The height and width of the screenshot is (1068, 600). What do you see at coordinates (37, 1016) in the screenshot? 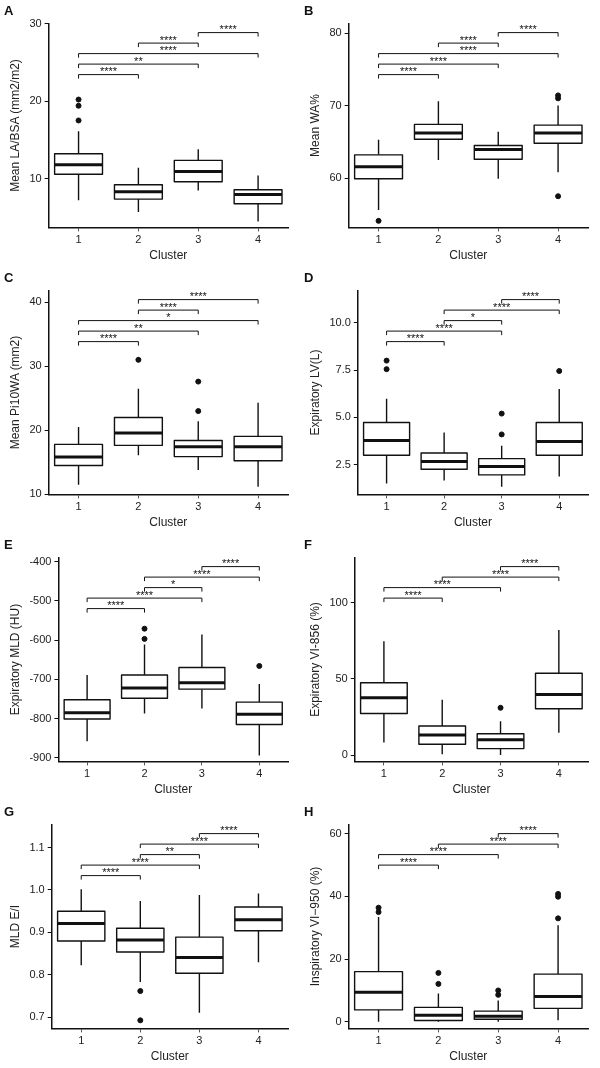
I see `y-tick-label: 0.7` at bounding box center [37, 1016].